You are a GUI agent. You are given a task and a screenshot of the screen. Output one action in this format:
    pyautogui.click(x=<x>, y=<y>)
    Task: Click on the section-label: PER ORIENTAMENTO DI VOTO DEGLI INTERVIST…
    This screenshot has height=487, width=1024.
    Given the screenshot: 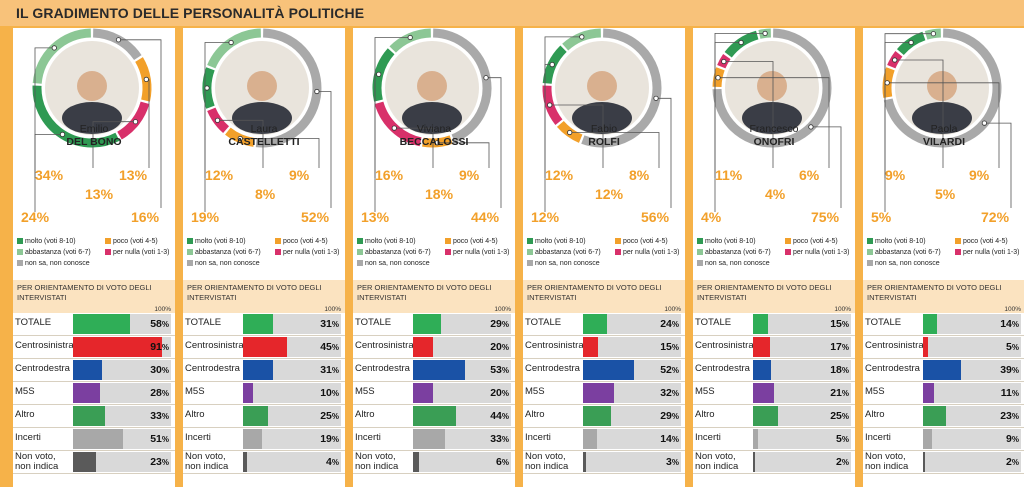 What is the action you would take?
    pyautogui.click(x=424, y=292)
    